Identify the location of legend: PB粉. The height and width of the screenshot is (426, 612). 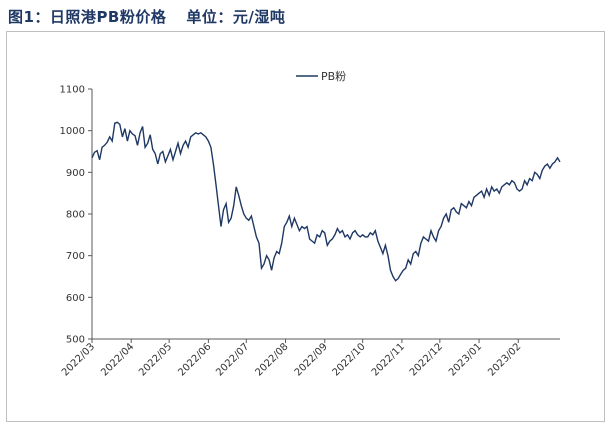
(321, 76).